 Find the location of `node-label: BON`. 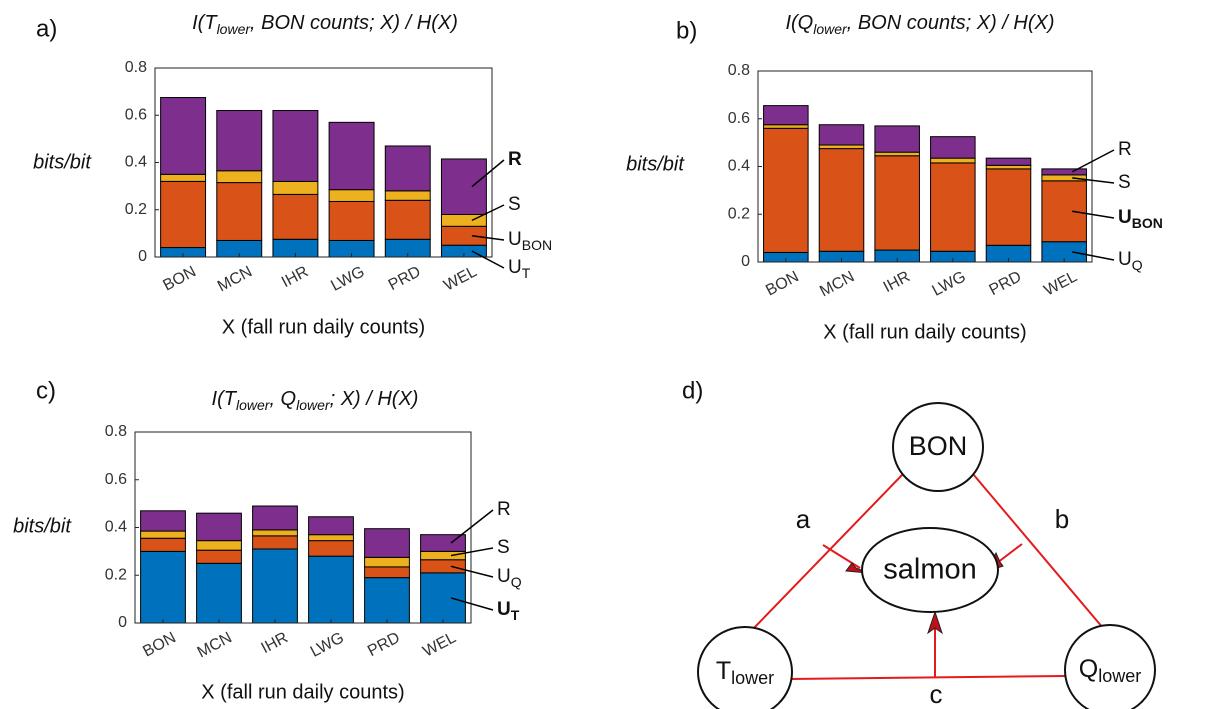

node-label: BON is located at coordinates (938, 446).